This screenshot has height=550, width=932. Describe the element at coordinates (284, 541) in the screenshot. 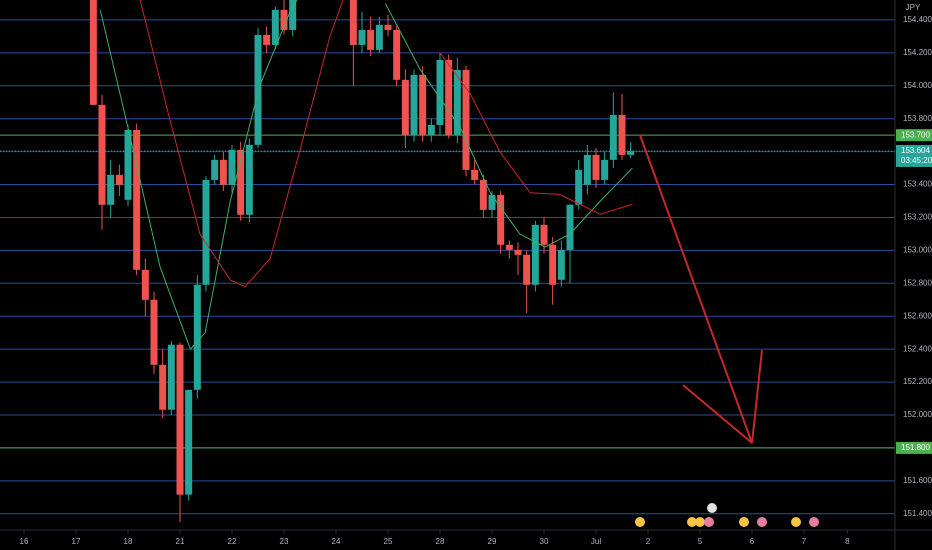

I see `x-tick-label: 23` at that location.